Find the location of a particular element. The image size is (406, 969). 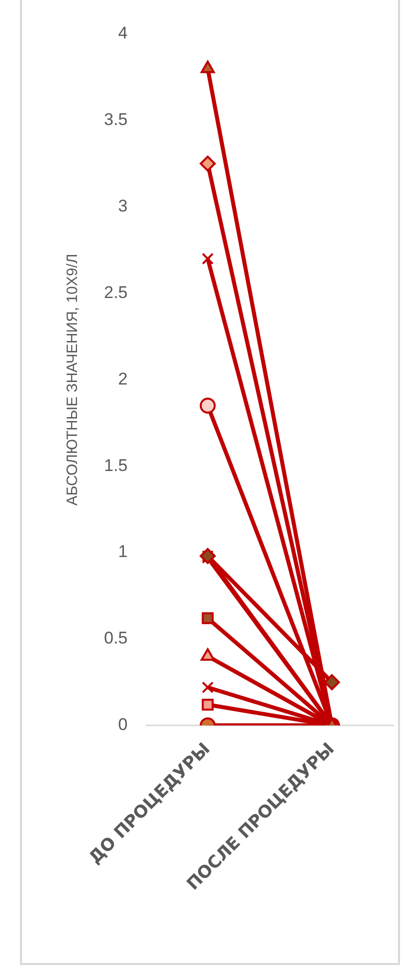

y-tick-label: 0.5 is located at coordinates (116, 638).